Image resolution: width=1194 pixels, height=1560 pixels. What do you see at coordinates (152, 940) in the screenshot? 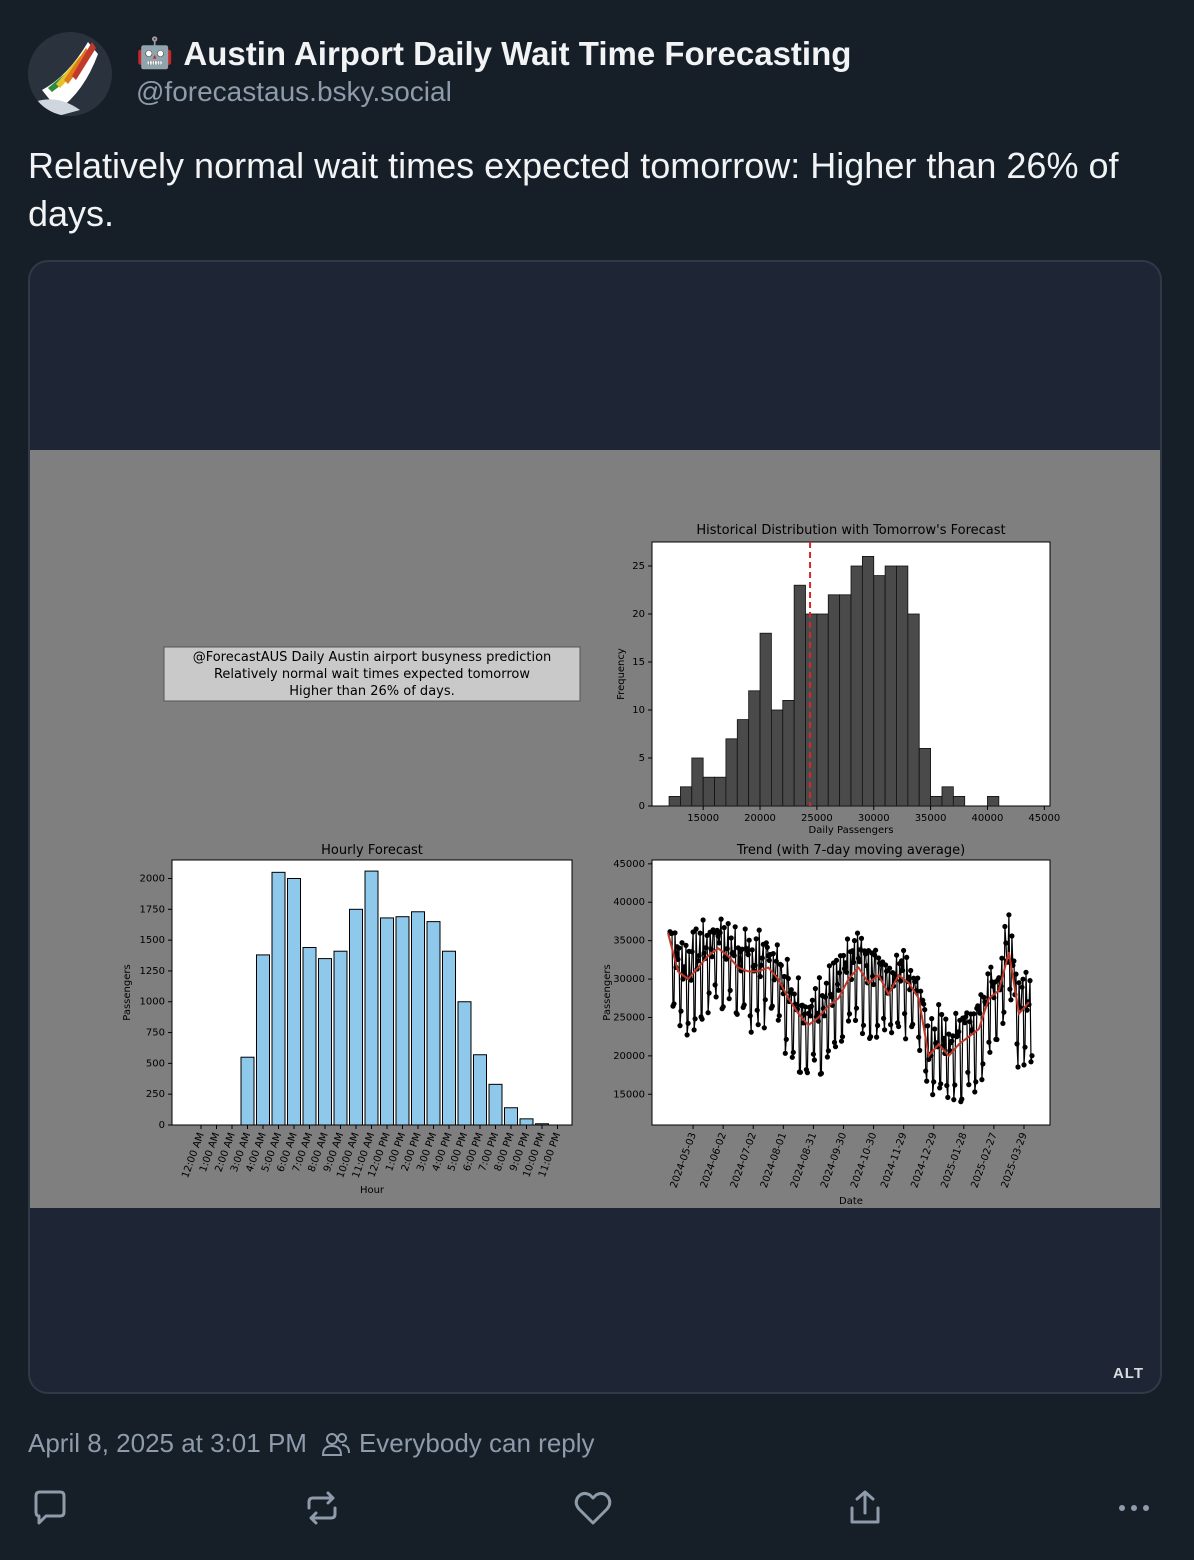
I see `hourly-y-tick-label: 1500` at bounding box center [152, 940].